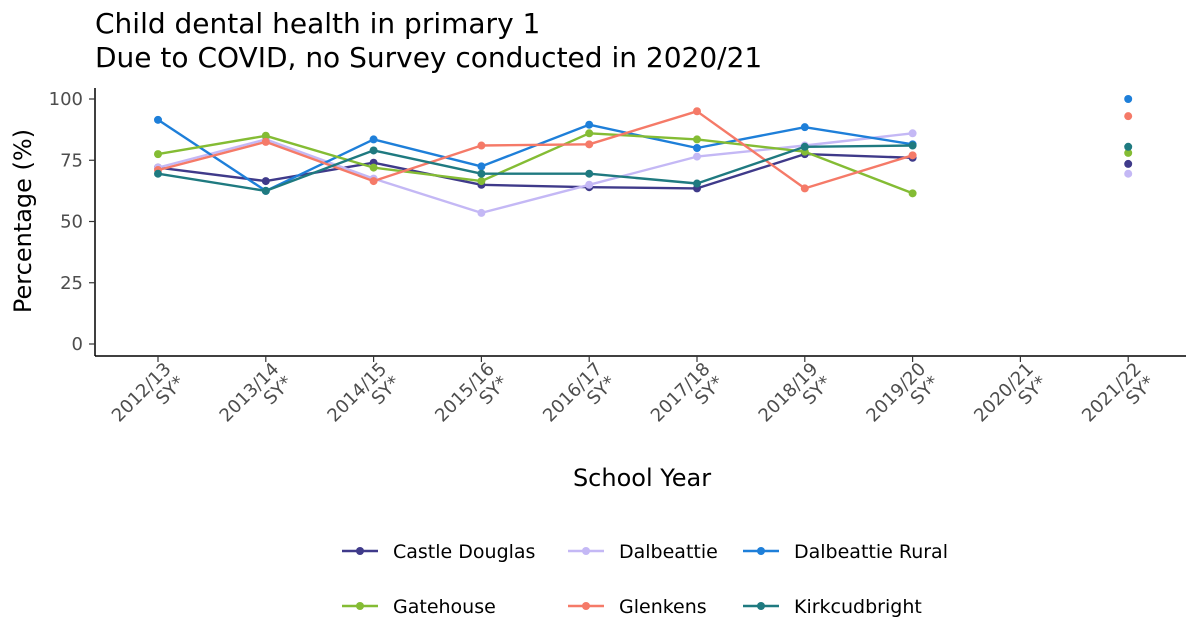  Describe the element at coordinates (1010, 399) in the screenshot. I see `x-tick-label: 2020/21SY*` at that location.